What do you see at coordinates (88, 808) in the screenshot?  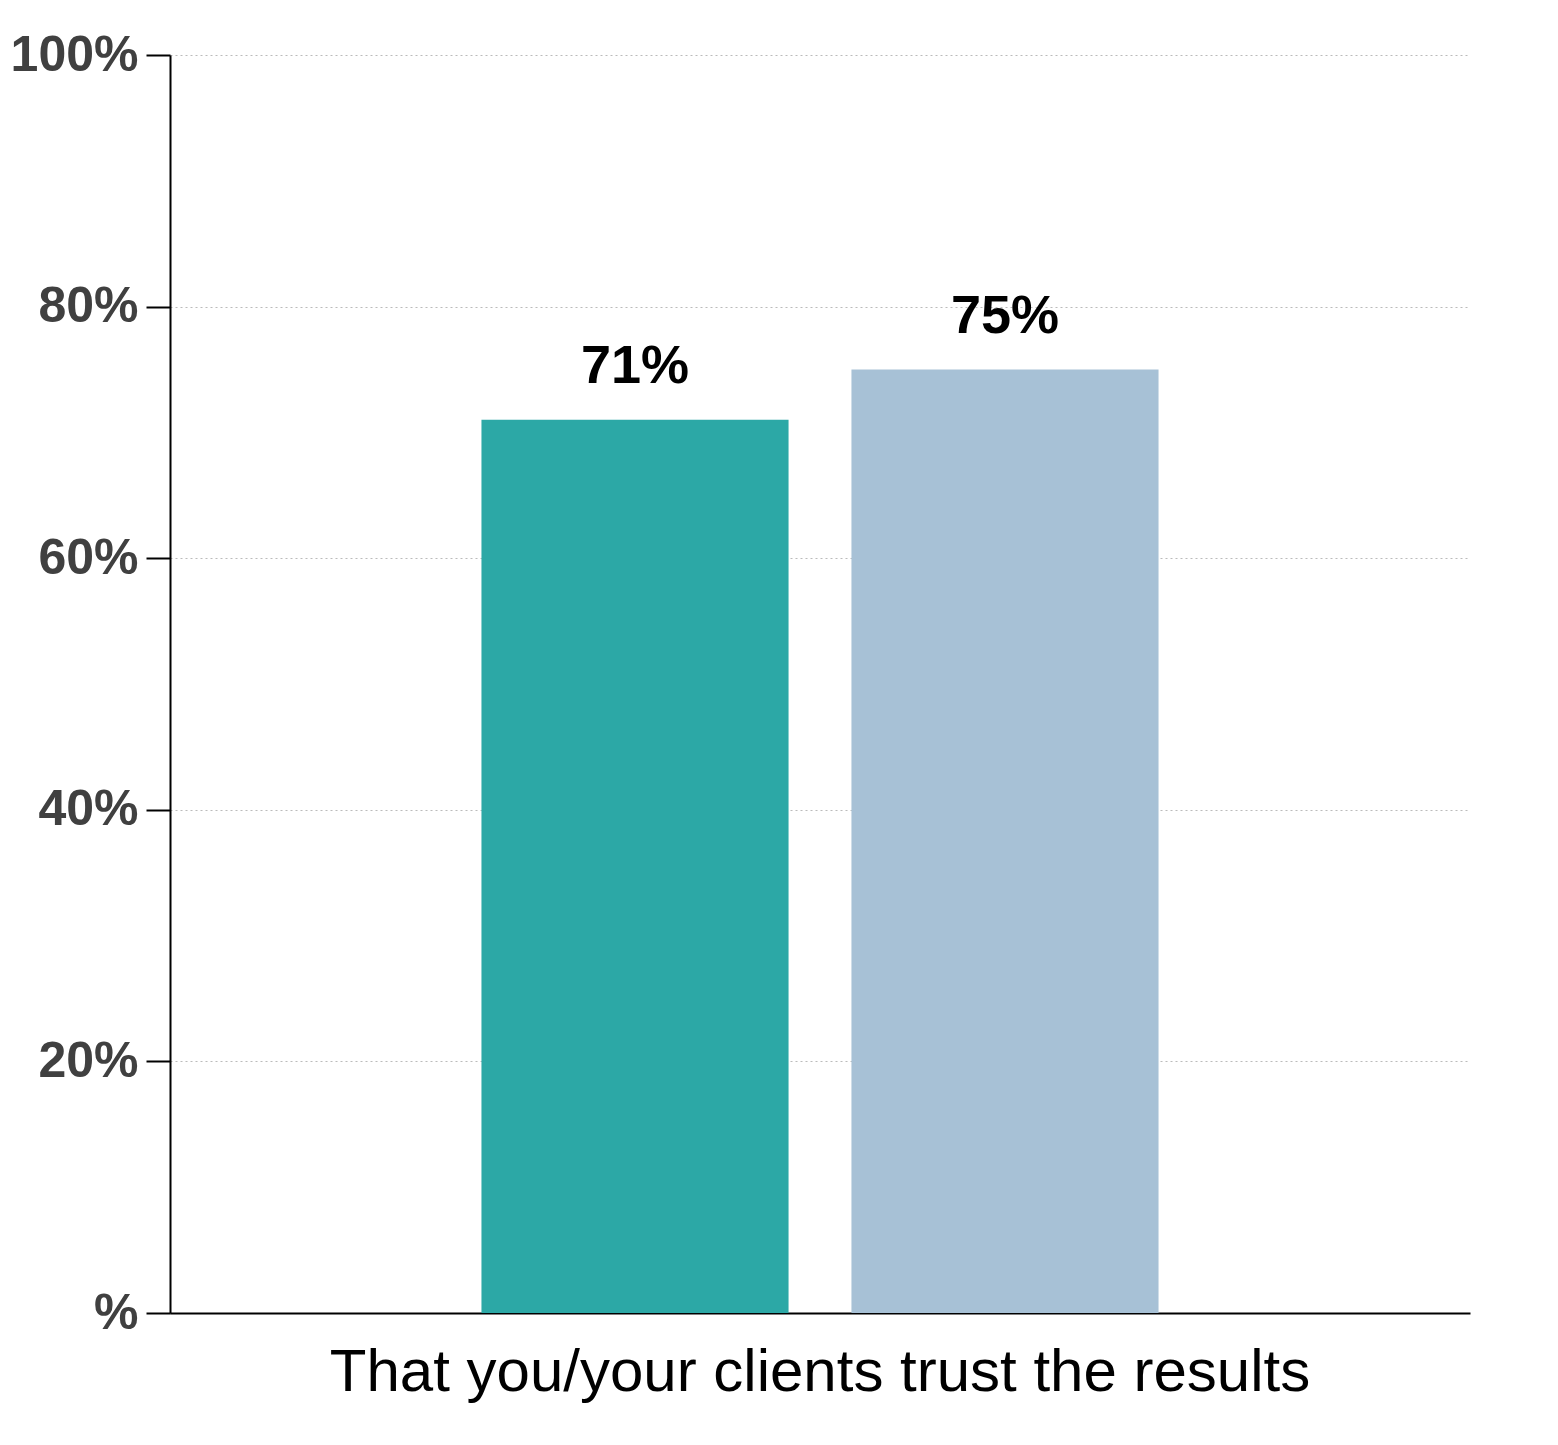 I see `y-tick-label: 40%` at bounding box center [88, 808].